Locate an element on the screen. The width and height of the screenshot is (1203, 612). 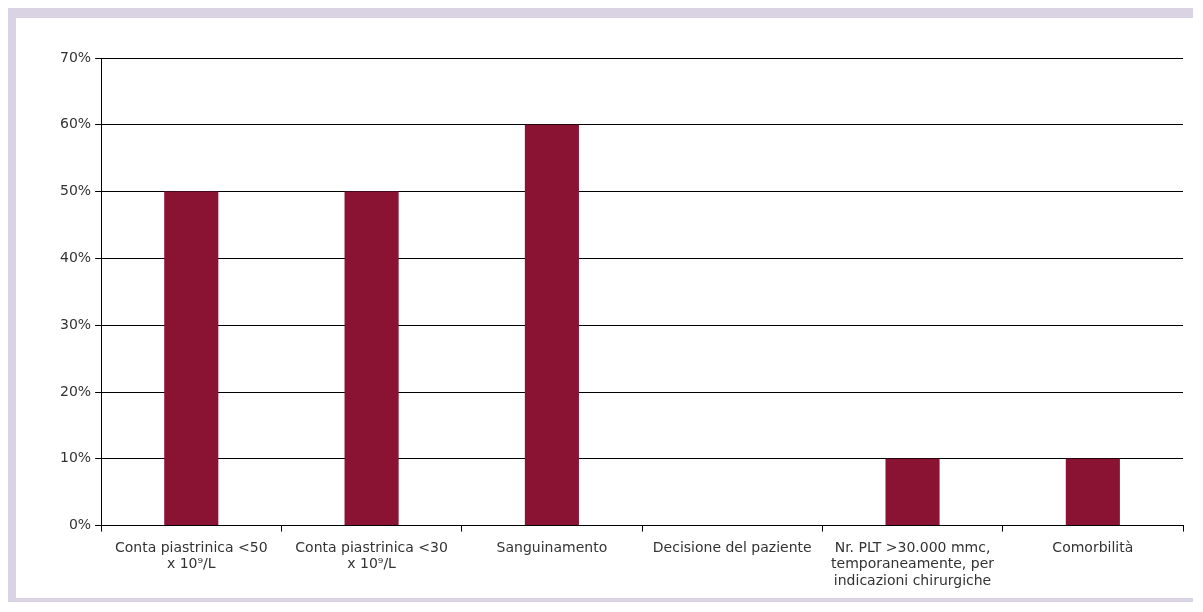
x-tick-label: Decisione del paziente is located at coordinates (732, 546).